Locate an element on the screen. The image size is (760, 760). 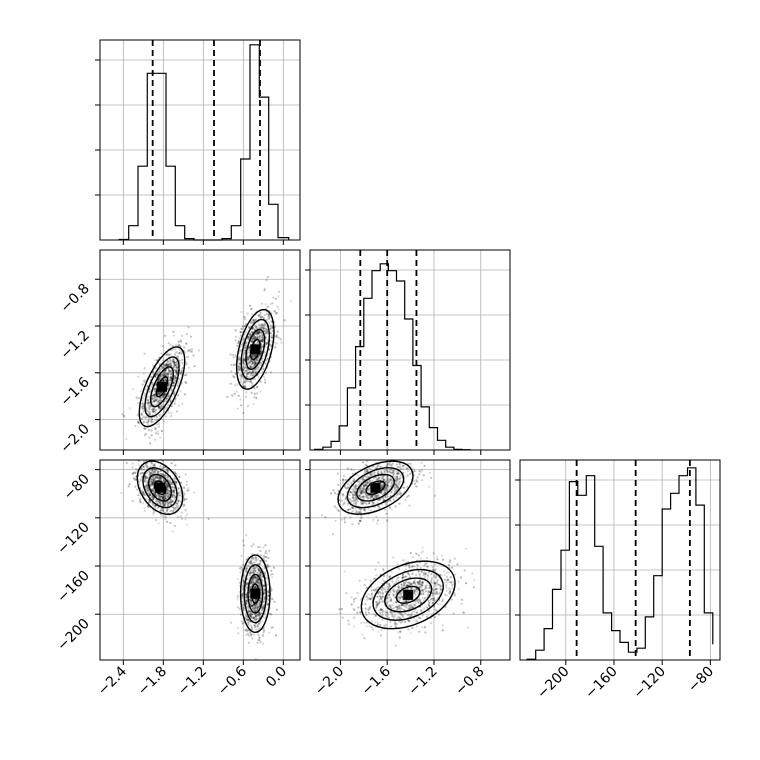
histogram-steps is located at coordinates (392, 357).